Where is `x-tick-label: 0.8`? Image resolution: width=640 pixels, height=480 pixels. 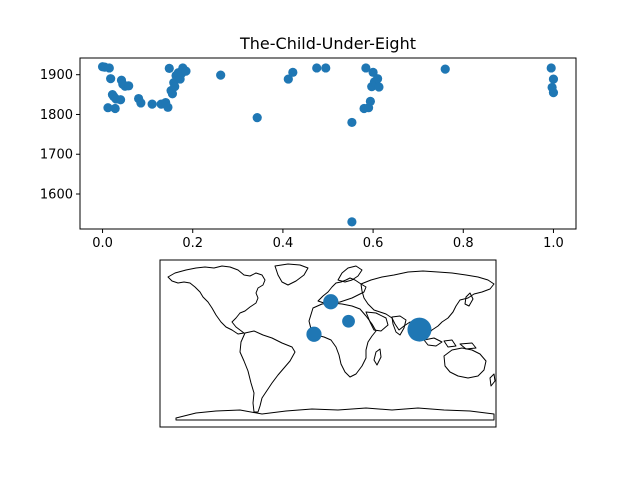 x-tick-label: 0.8 is located at coordinates (463, 243).